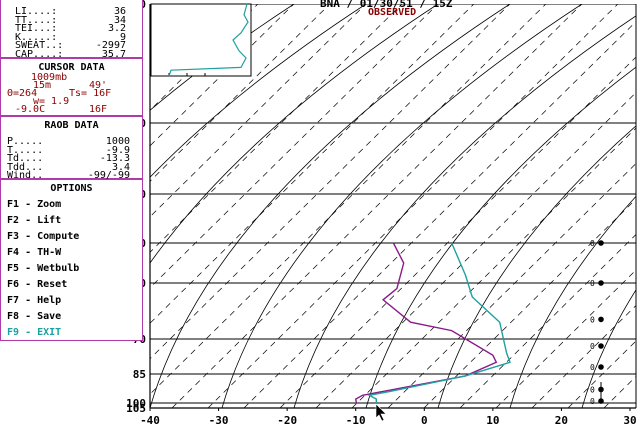  What do you see at coordinates (120, 167) in the screenshot?
I see `raob-value: 3.4` at bounding box center [120, 167].